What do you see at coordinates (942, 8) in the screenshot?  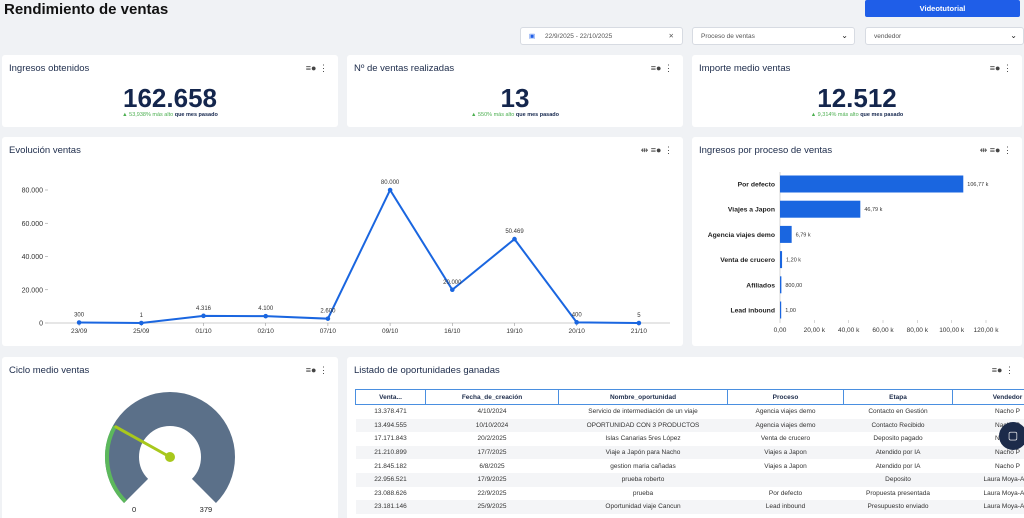 I see `videotutorial-button: Videotutorial` at bounding box center [942, 8].